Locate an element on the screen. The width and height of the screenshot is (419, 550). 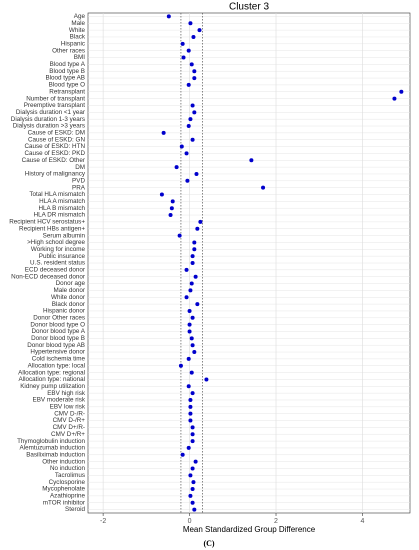
y-tick-label: Azathioprine is located at coordinates (68, 496).